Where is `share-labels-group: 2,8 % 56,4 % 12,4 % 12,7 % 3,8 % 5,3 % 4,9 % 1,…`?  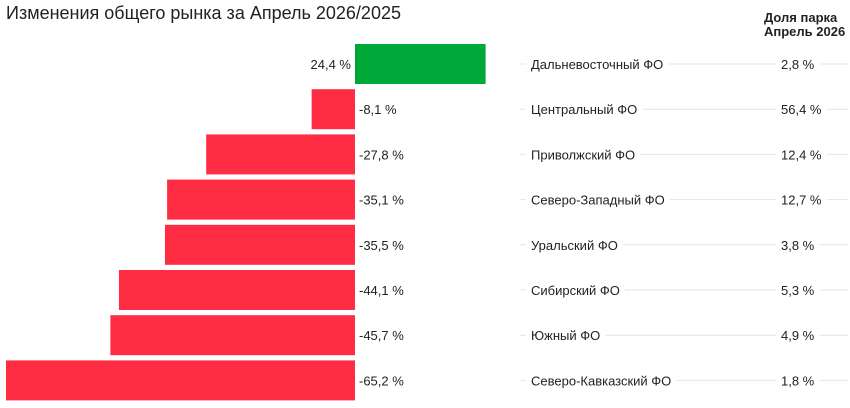 share-labels-group: 2,8 % 56,4 % 12,4 % 12,7 % 3,8 % 5,3 % 4,9 % 1,… is located at coordinates (801, 223).